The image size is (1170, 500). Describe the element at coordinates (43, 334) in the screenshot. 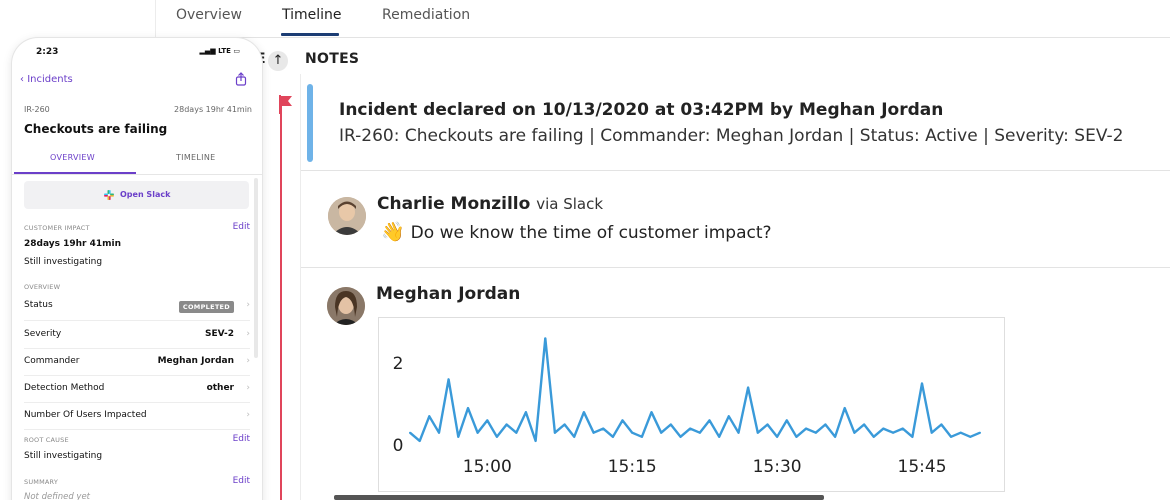

I see `row-severity-label: Severity` at that location.